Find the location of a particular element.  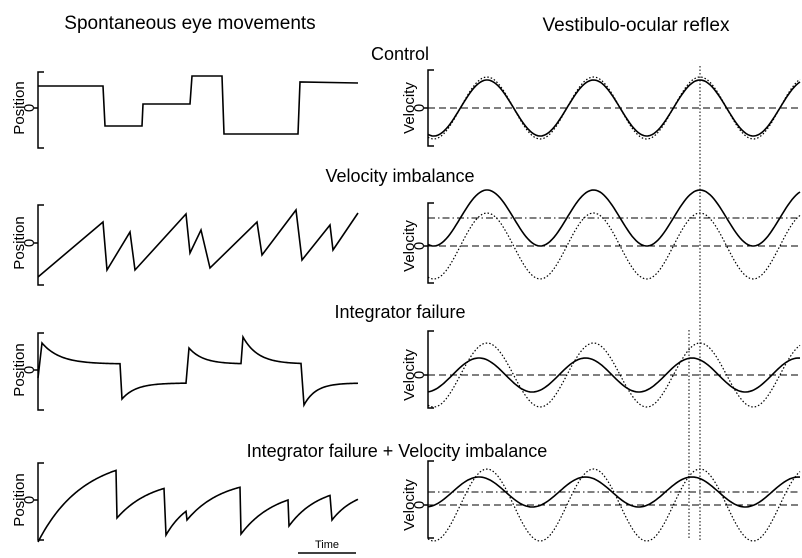

row-title: Velocity imbalance is located at coordinates (399, 176).